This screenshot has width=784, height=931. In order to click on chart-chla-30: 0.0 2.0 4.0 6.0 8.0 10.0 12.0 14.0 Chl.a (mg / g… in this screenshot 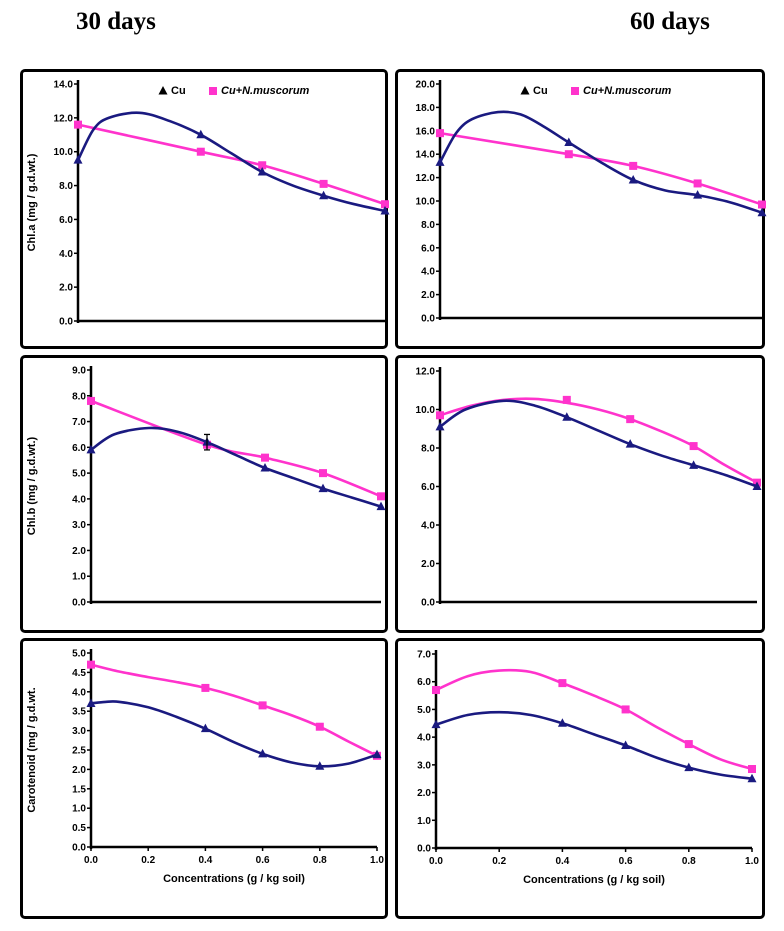, I will do `click(208, 204)`.